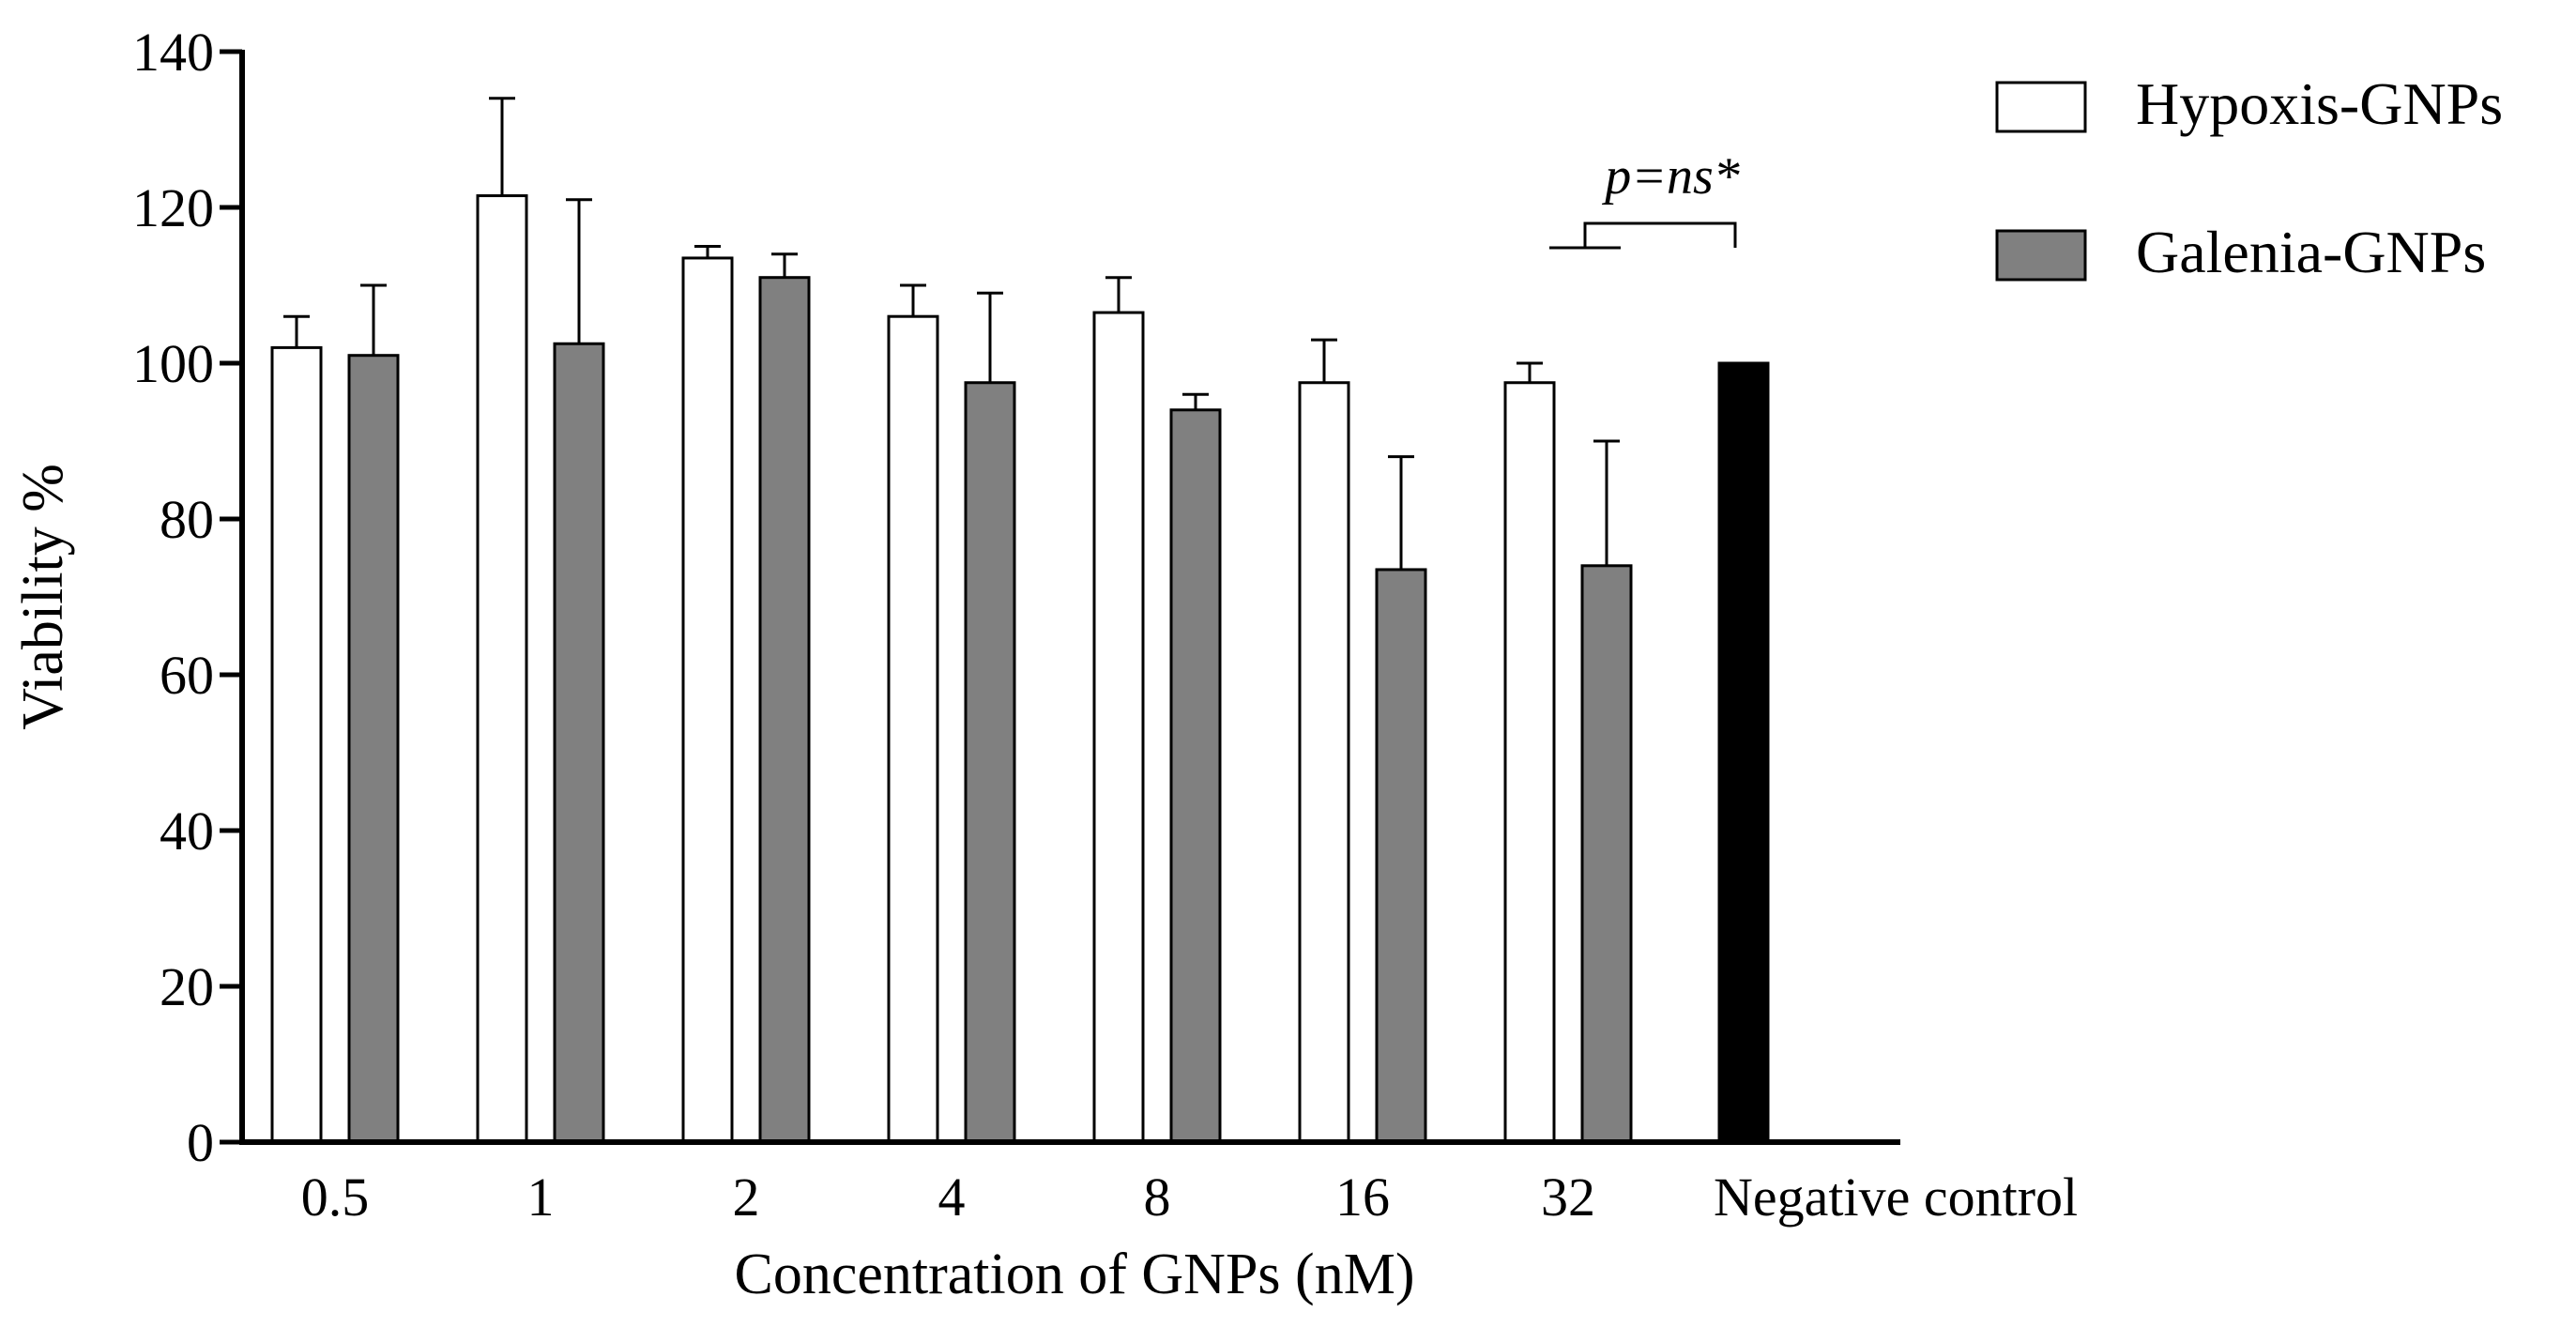 This screenshot has width=2576, height=1327. I want to click on significance-label: p=ns*, so click(1670, 176).